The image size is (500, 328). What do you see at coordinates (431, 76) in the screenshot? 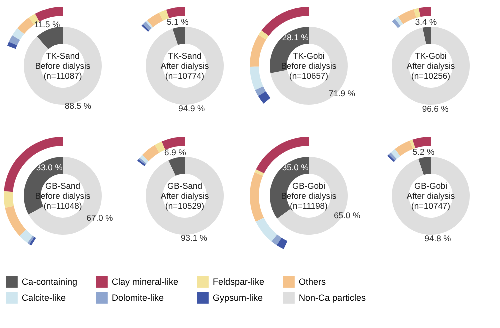
I see `text: (n=10256)` at bounding box center [431, 76].